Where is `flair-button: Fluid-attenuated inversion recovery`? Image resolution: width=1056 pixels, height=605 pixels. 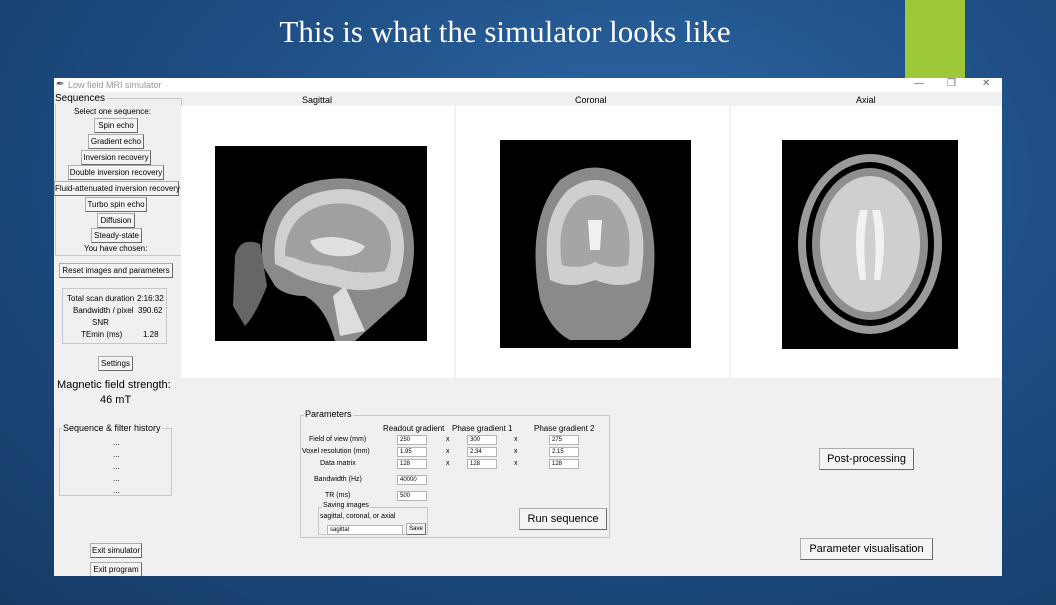
flair-button: Fluid-attenuated inversion recovery is located at coordinates (117, 188).